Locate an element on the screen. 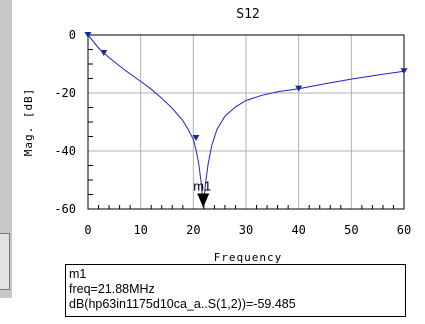 This screenshot has width=425, height=324. x-tick-label: 0 is located at coordinates (87, 230).